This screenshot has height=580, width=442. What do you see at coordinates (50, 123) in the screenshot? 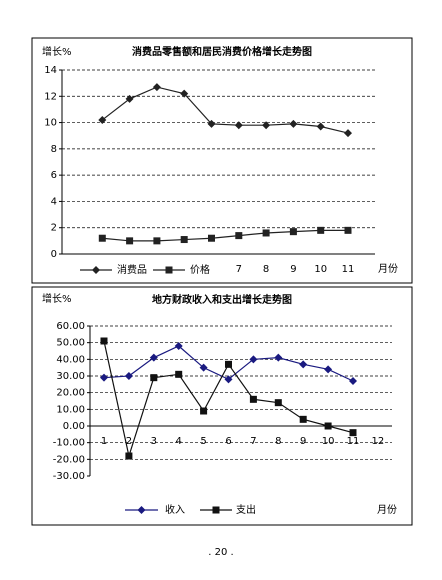
I see `y-tick-label: 10` at bounding box center [50, 123].